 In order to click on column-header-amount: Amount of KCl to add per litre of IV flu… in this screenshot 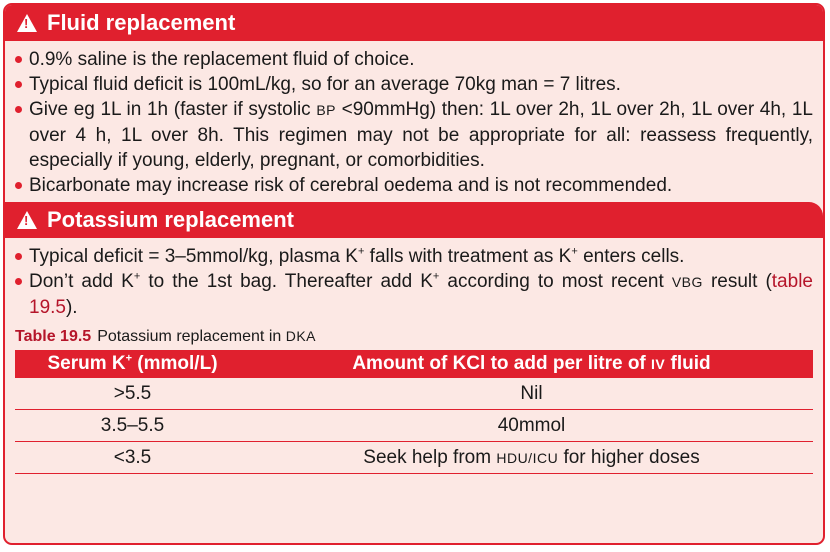, I will do `click(531, 364)`.